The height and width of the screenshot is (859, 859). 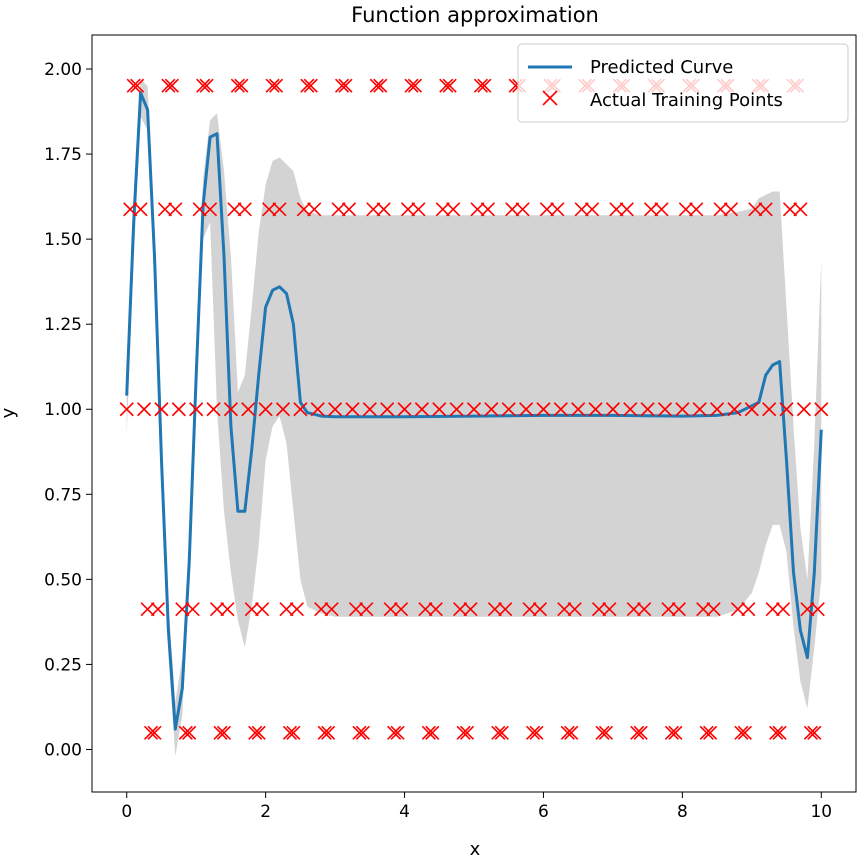 I want to click on x-tick-label: 6, so click(x=543, y=812).